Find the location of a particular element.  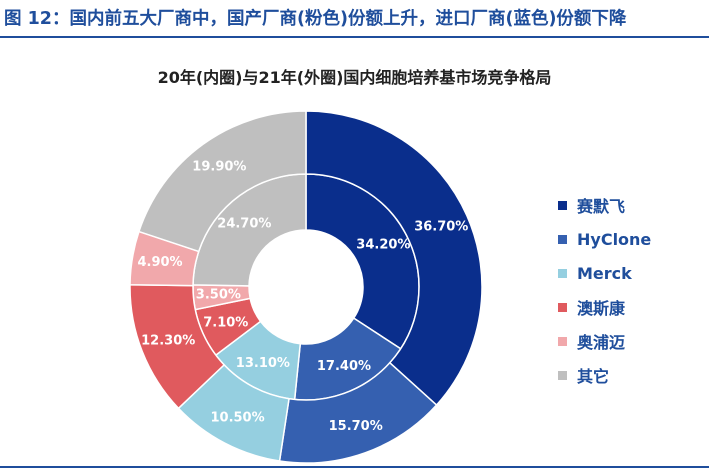

outer-label-3: 12.30% is located at coordinates (168, 341).